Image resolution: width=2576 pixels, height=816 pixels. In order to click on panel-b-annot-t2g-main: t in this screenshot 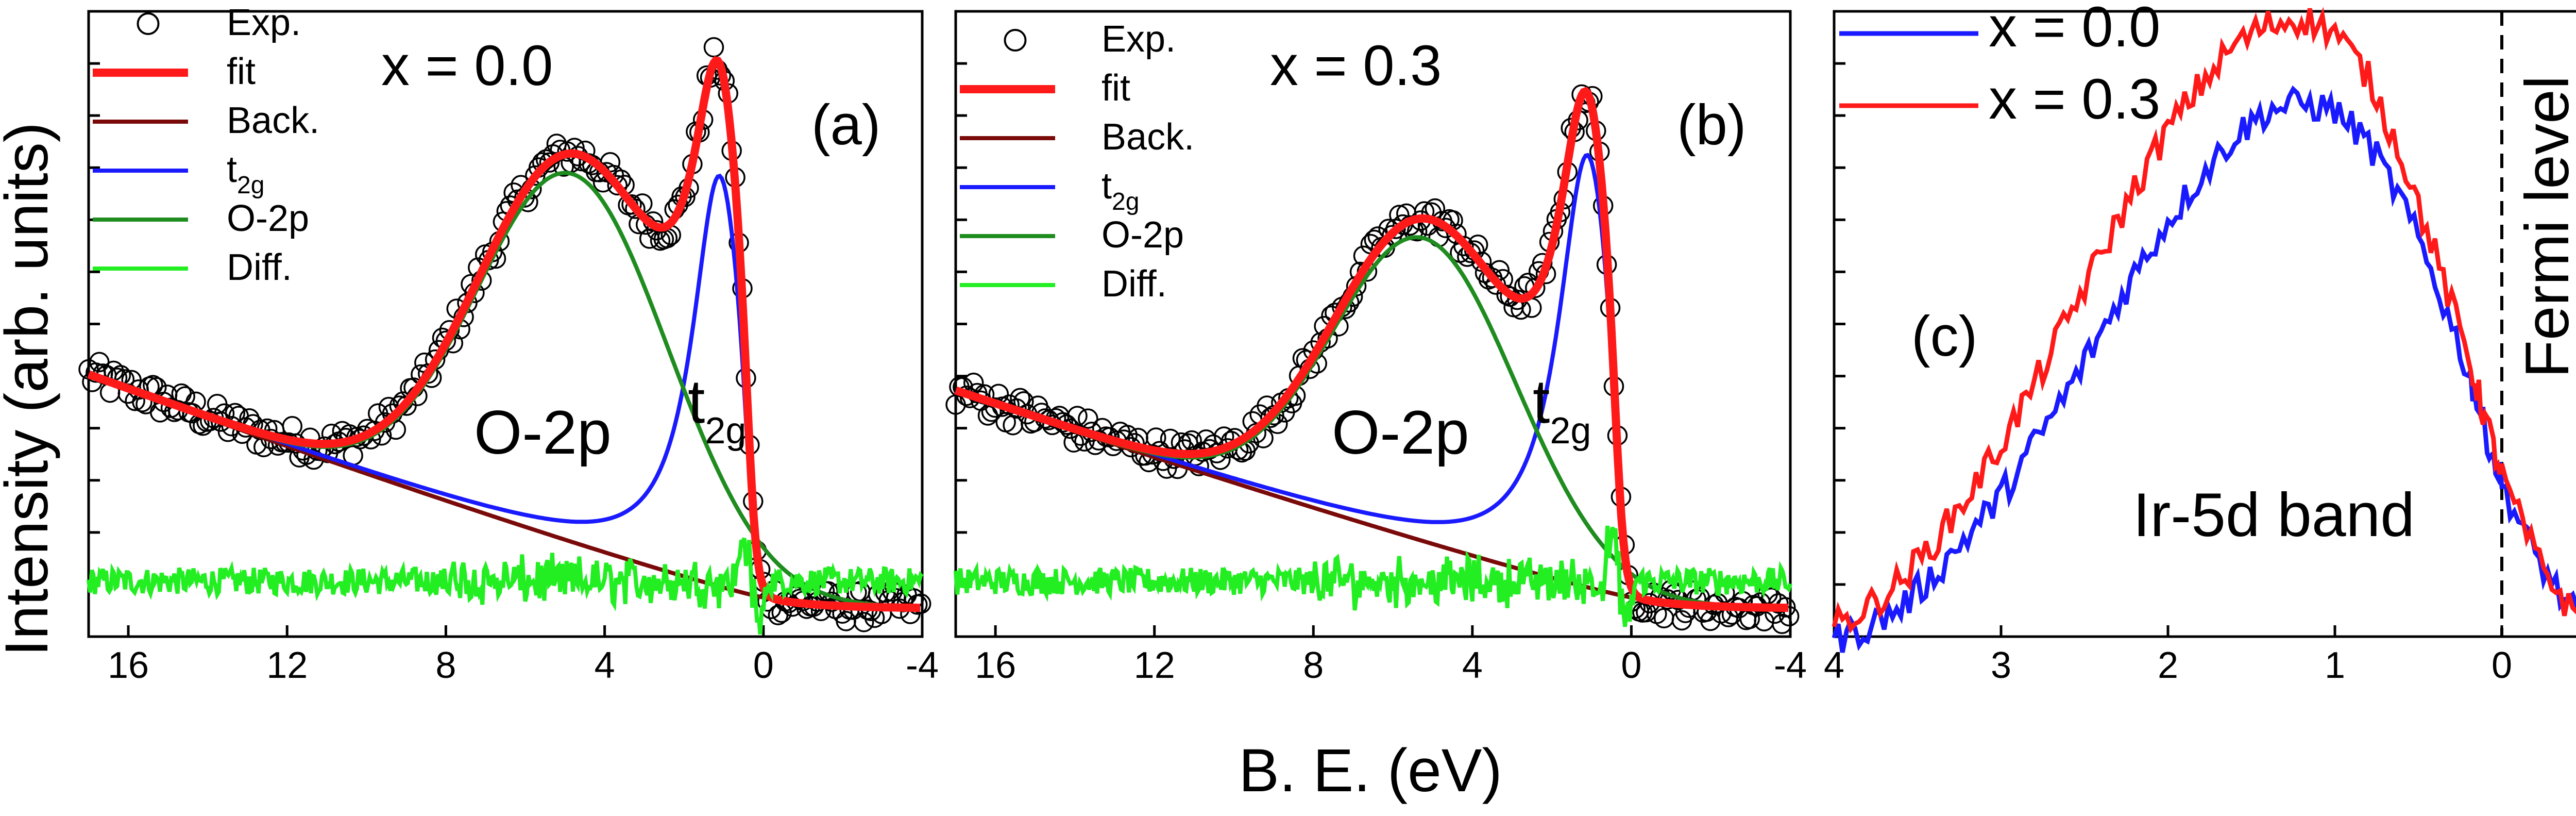, I will do `click(1541, 401)`.